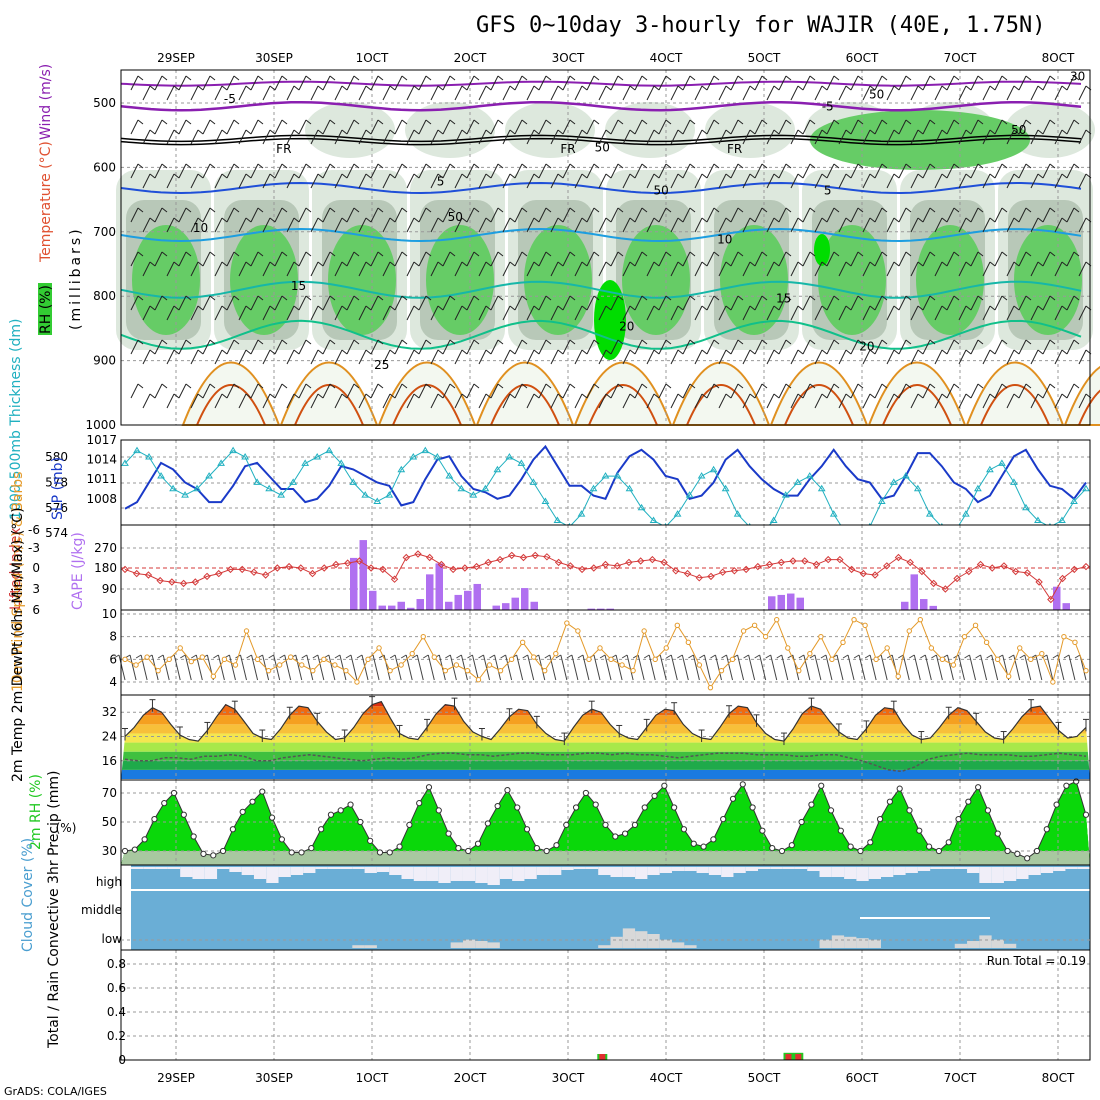 The image size is (1100, 1100). I want to click on warm-dome-inner, so click(1015, 405).